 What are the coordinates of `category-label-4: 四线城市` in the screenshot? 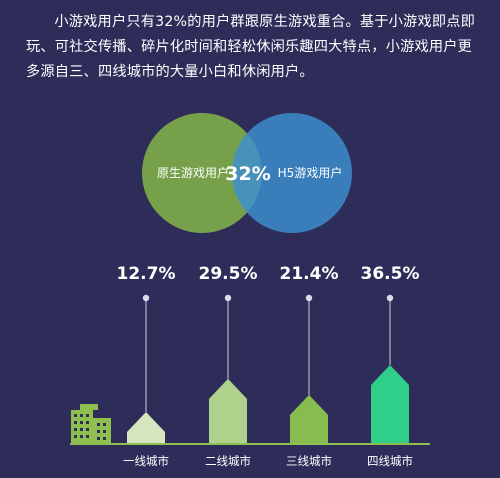 It's located at (390, 461).